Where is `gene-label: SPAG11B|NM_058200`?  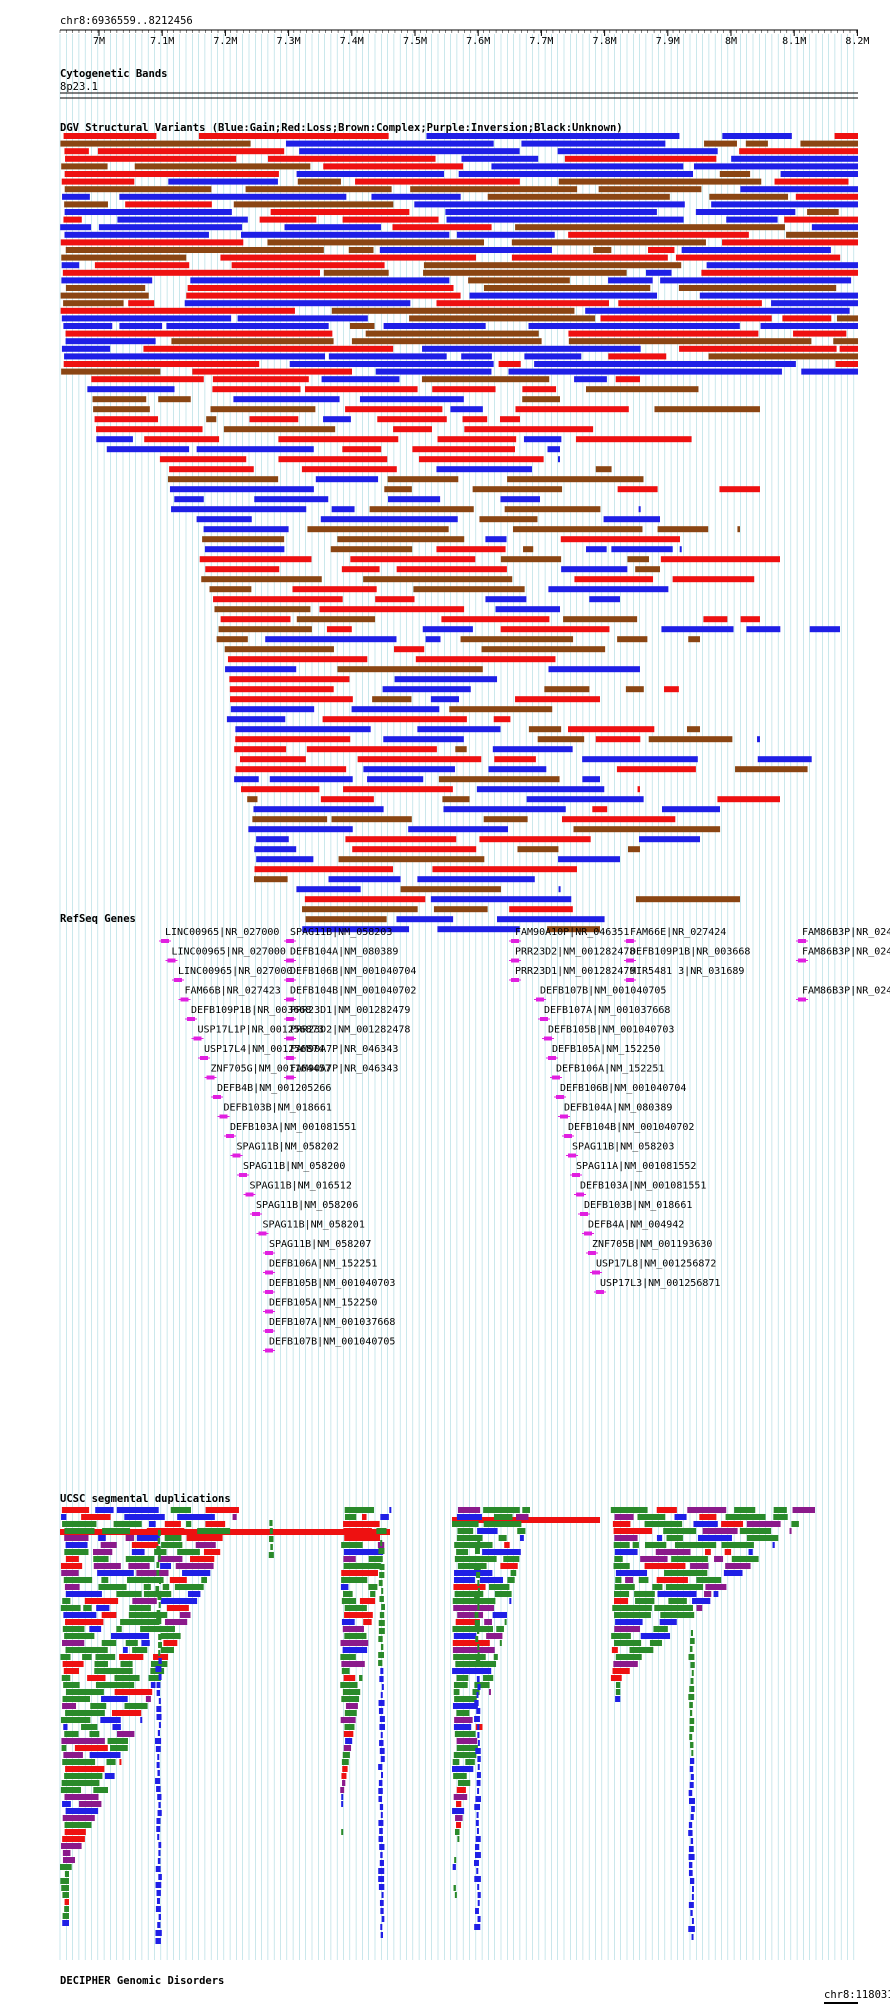 gene-label: SPAG11B|NM_058200 is located at coordinates (294, 1166).